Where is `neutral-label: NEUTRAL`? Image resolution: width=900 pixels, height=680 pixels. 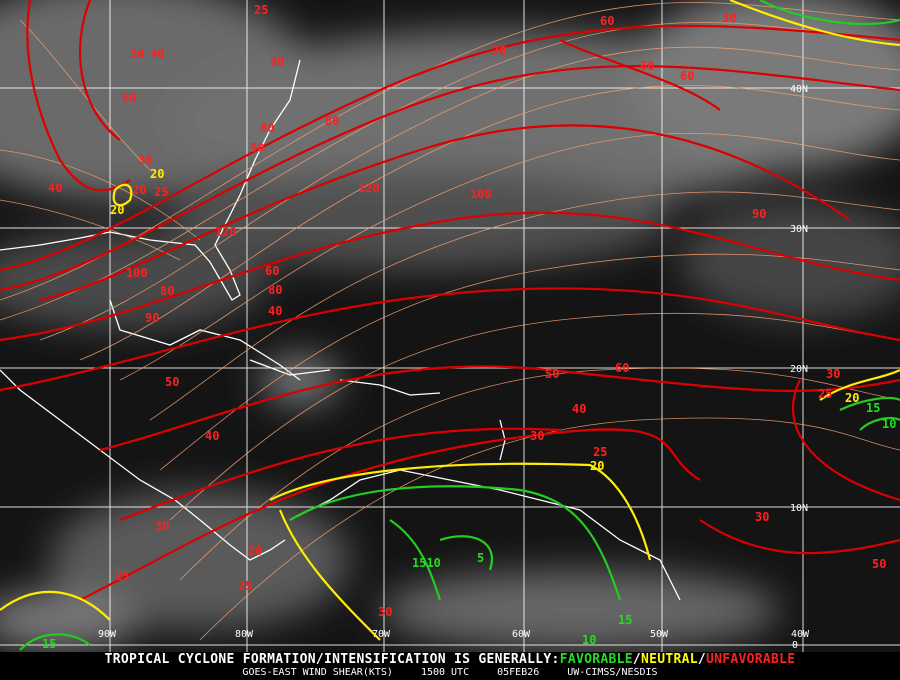 neutral-label: NEUTRAL is located at coordinates (669, 659).